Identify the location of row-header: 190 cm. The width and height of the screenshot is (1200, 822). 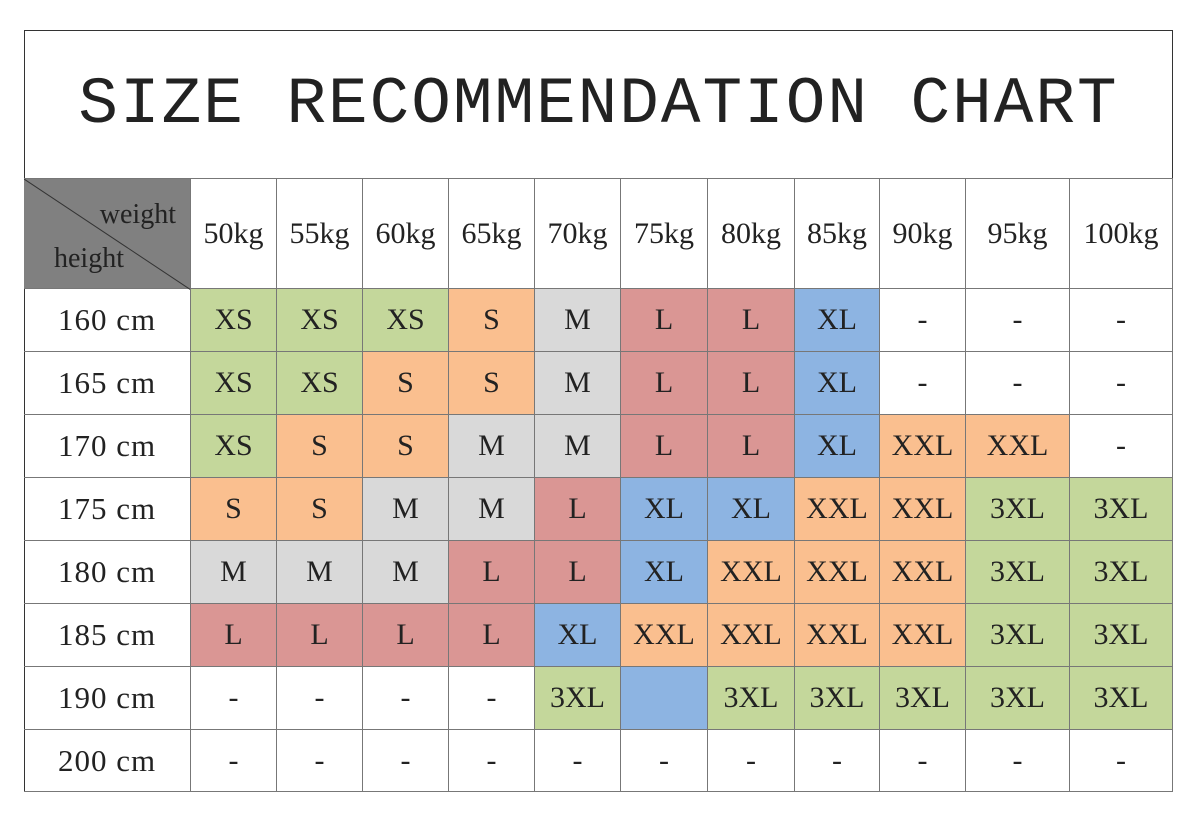
(107, 698).